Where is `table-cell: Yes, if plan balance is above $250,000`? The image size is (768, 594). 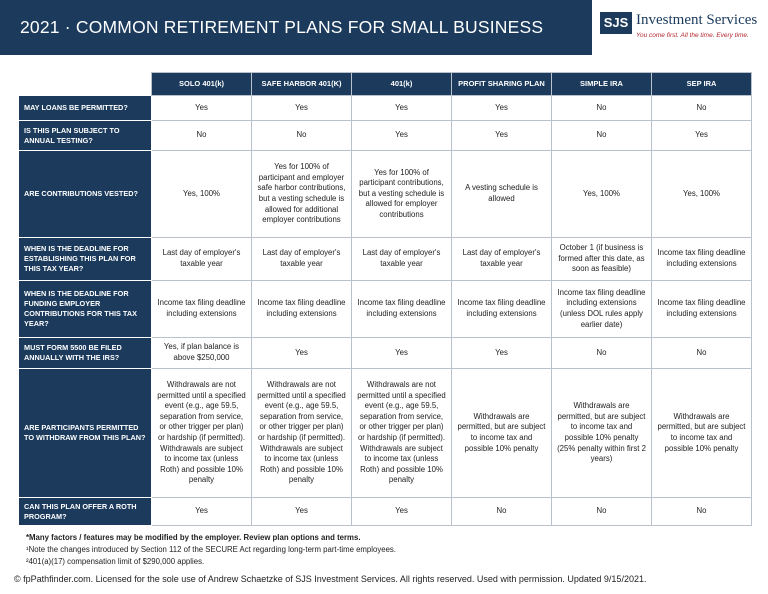
table-cell: Yes, if plan balance is above $250,000 is located at coordinates (201, 353).